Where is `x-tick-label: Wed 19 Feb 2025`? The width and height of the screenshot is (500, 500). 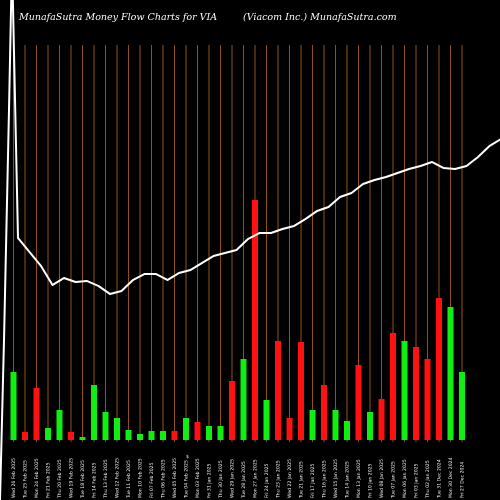
x-tick-label: Wed 19 Feb 2025 is located at coordinates (72, 478).